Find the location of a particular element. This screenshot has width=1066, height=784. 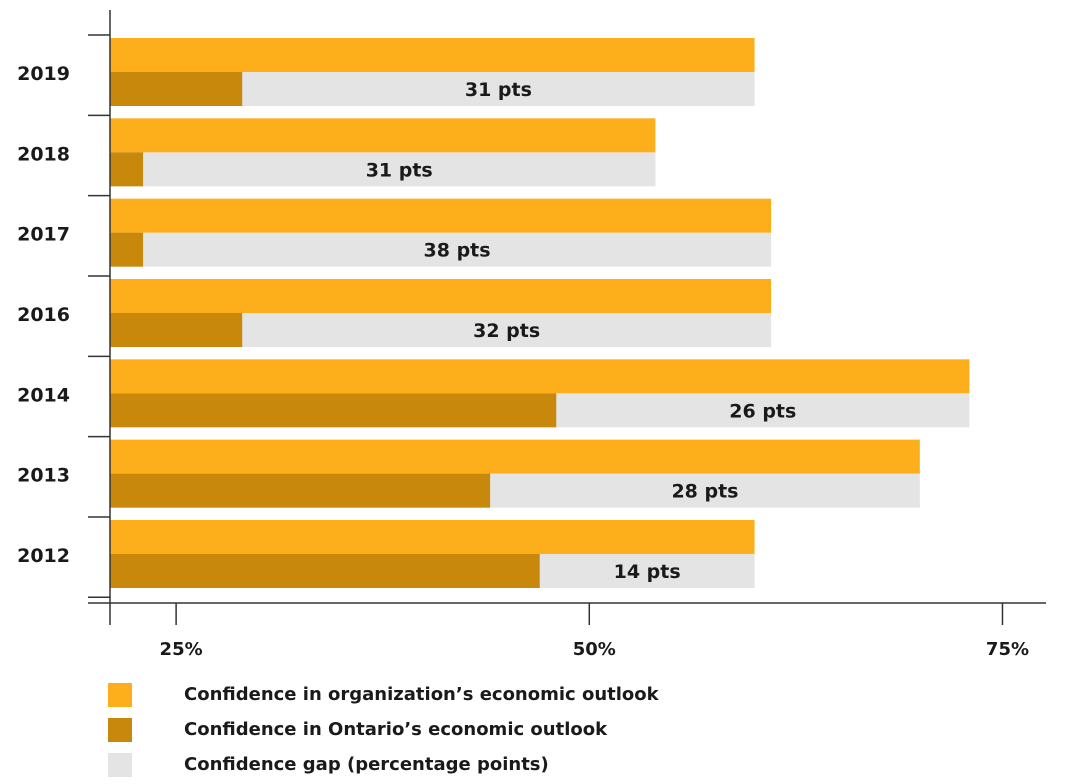

x-tick-label-25: 25% is located at coordinates (181, 649).